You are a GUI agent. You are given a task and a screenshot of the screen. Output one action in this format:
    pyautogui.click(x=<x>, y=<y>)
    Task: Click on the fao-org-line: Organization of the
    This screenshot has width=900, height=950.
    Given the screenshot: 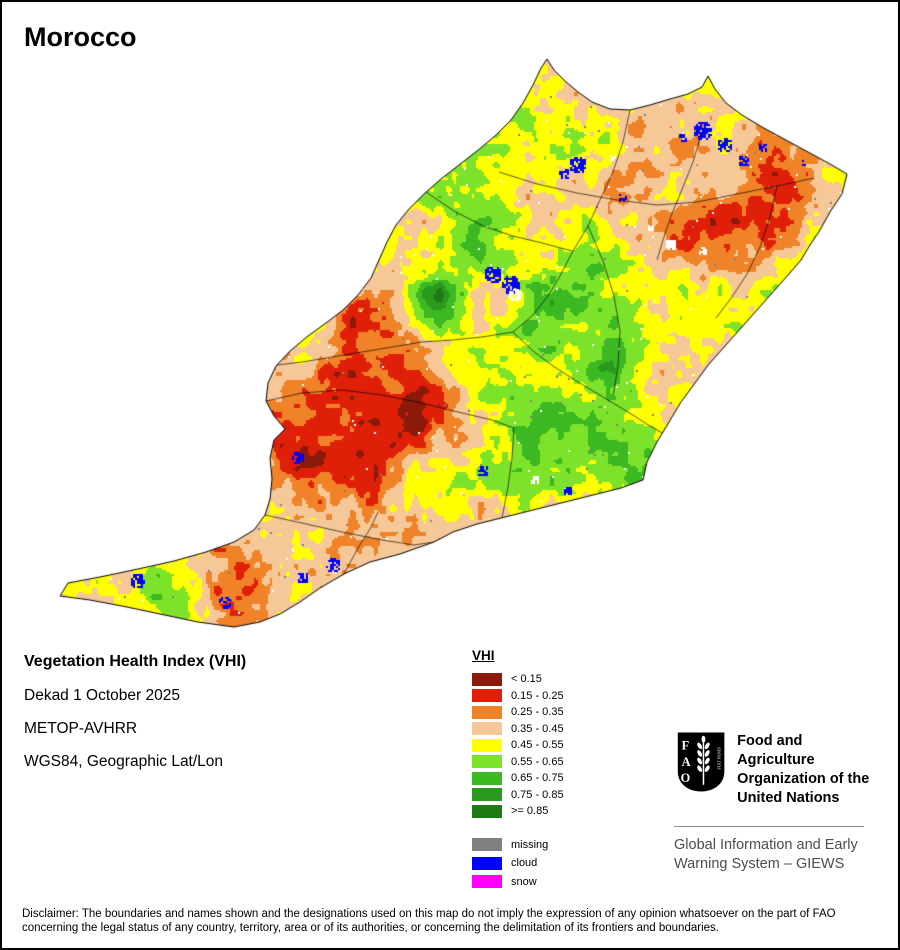 What is the action you would take?
    pyautogui.click(x=803, y=779)
    